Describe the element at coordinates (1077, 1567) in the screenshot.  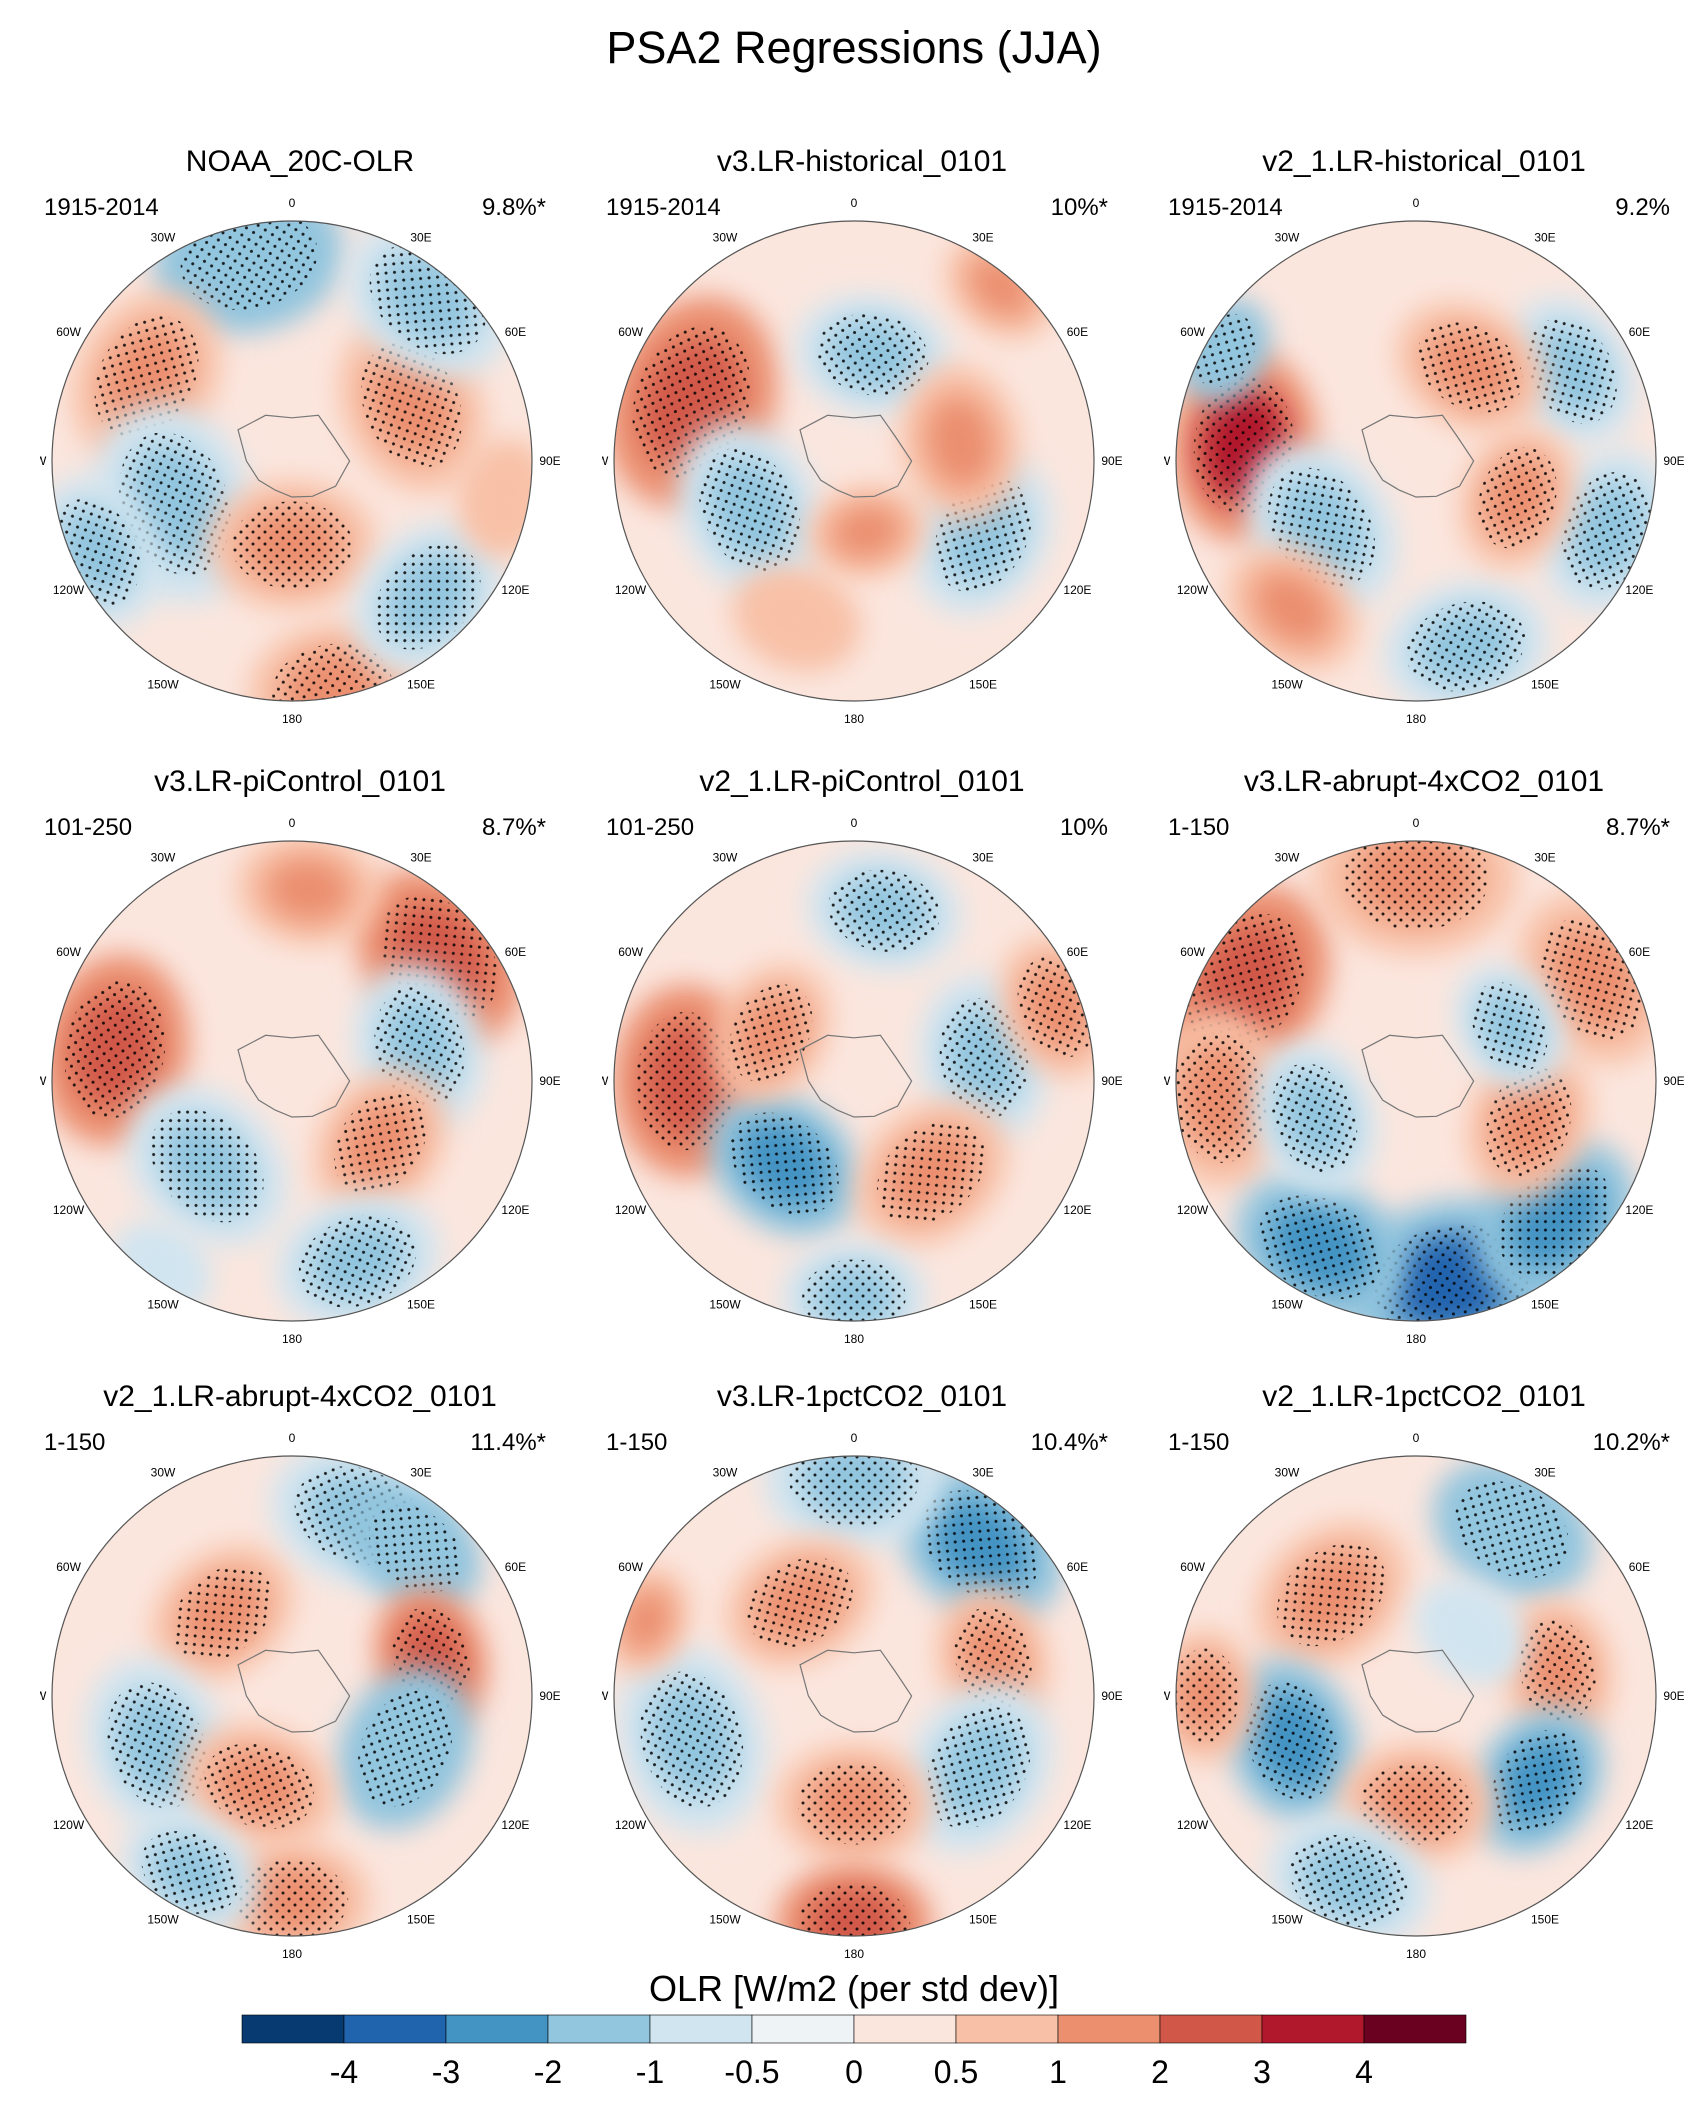
I see `longitude-label: 60E` at that location.